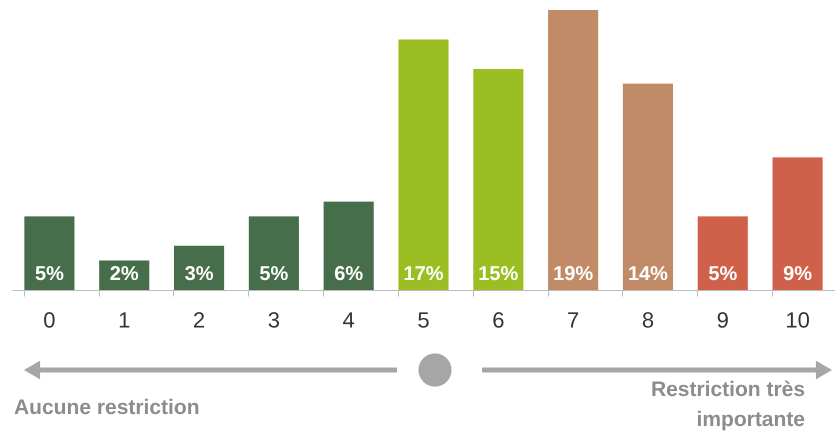 The image size is (835, 433). Describe the element at coordinates (349, 274) in the screenshot. I see `data-label: 6%` at that location.